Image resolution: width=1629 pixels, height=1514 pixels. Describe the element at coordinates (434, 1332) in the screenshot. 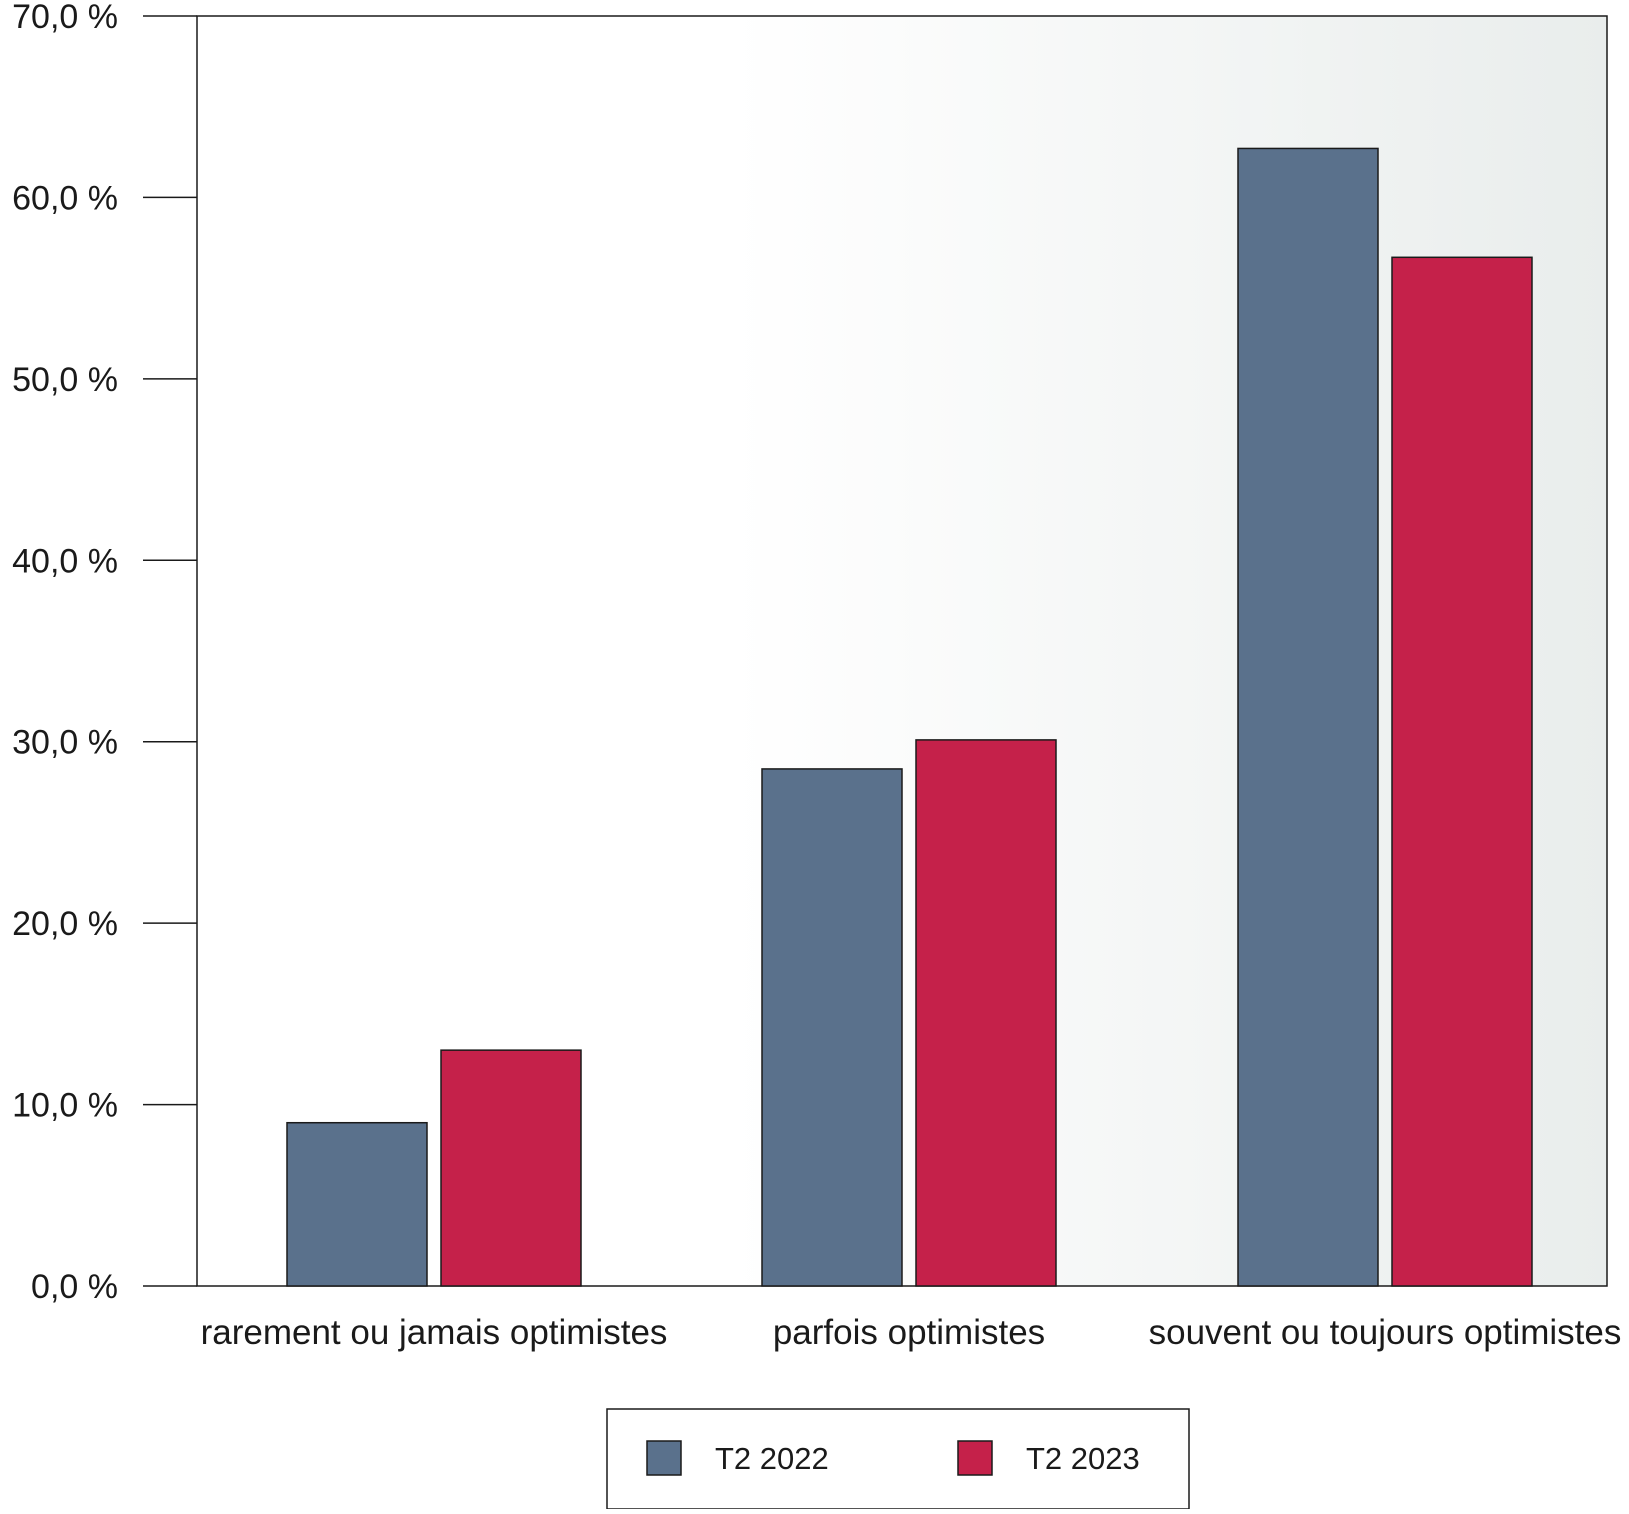

I see `x-category-label: rarement ou jamais optimistes` at that location.